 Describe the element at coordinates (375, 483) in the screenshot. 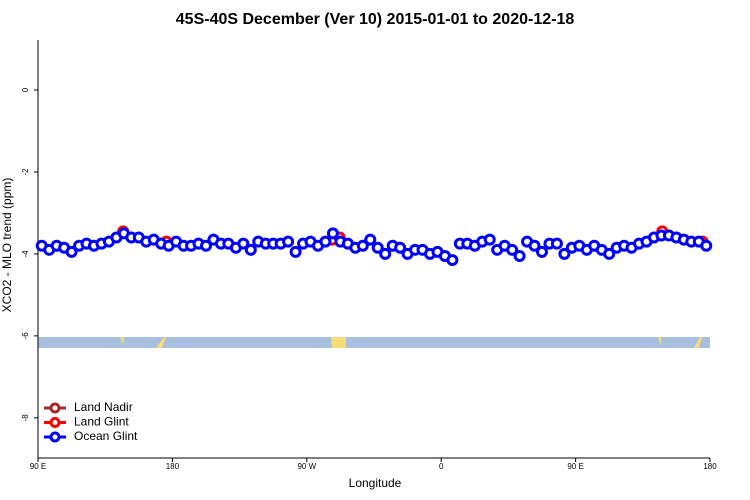

I see `x-axis-label: Longitude` at that location.